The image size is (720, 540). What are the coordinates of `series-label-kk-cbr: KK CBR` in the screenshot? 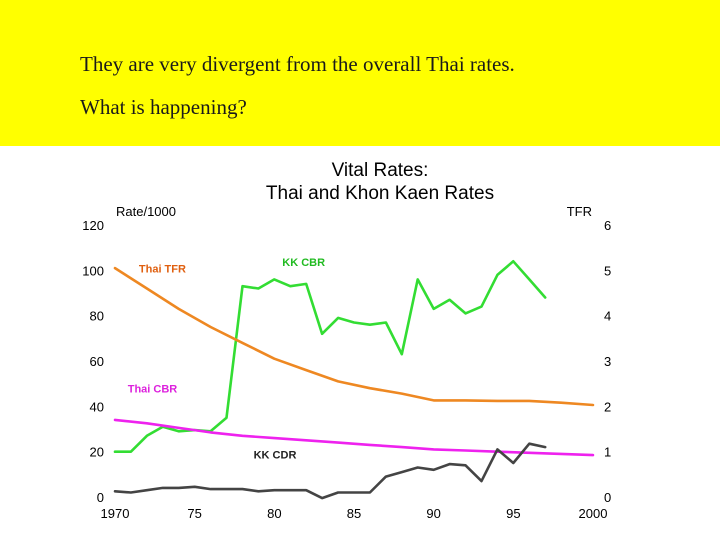 It's located at (303, 263).